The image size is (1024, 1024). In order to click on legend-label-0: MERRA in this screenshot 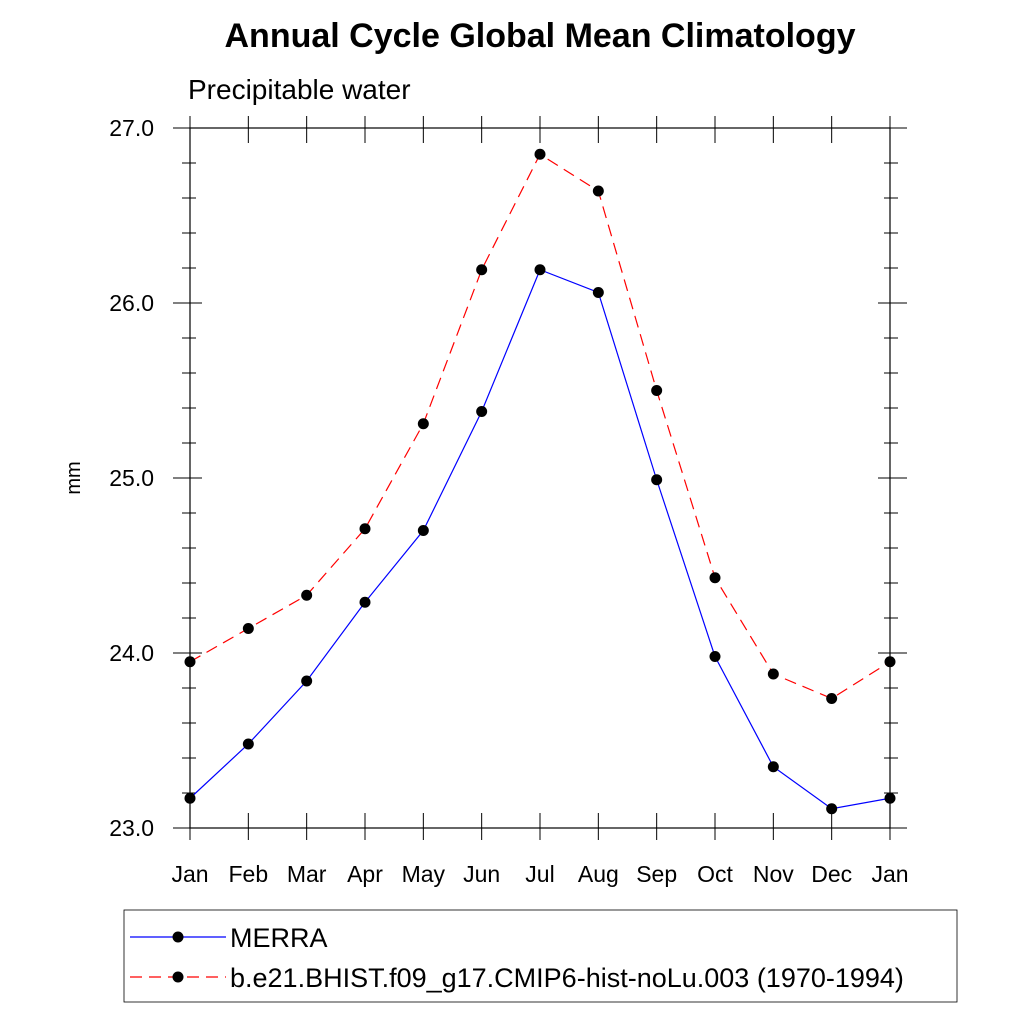, I will do `click(279, 938)`.